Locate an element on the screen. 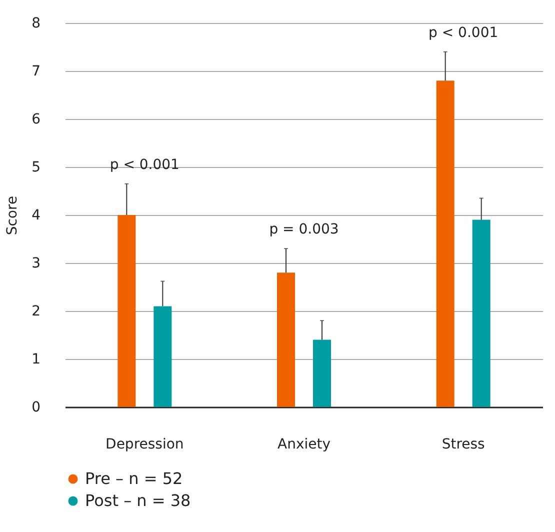 The height and width of the screenshot is (532, 555). y-tick-label: 7 is located at coordinates (36, 72).